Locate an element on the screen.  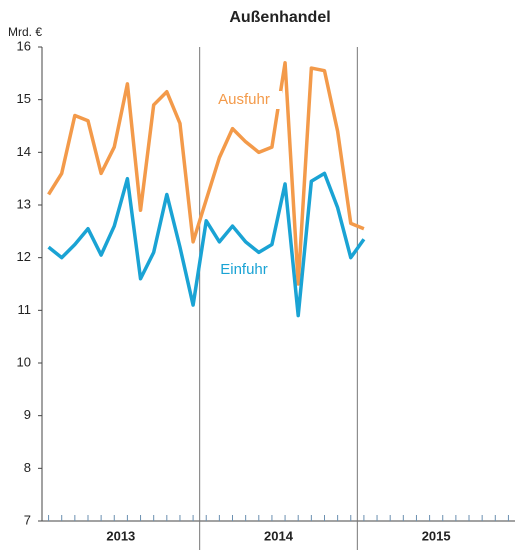
y-tick-label: 15 is located at coordinates (24, 98).